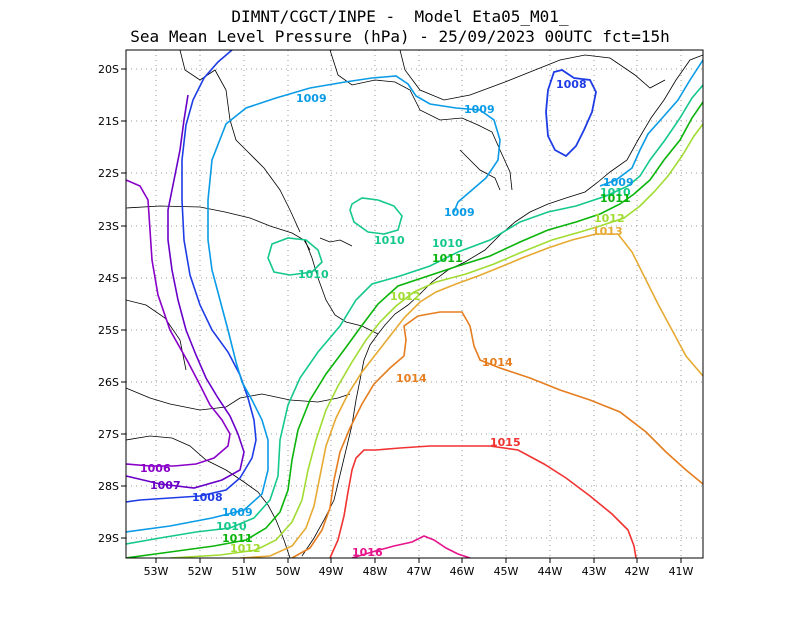 The image size is (800, 618). I want to click on lon-tick-label: 52W, so click(200, 571).